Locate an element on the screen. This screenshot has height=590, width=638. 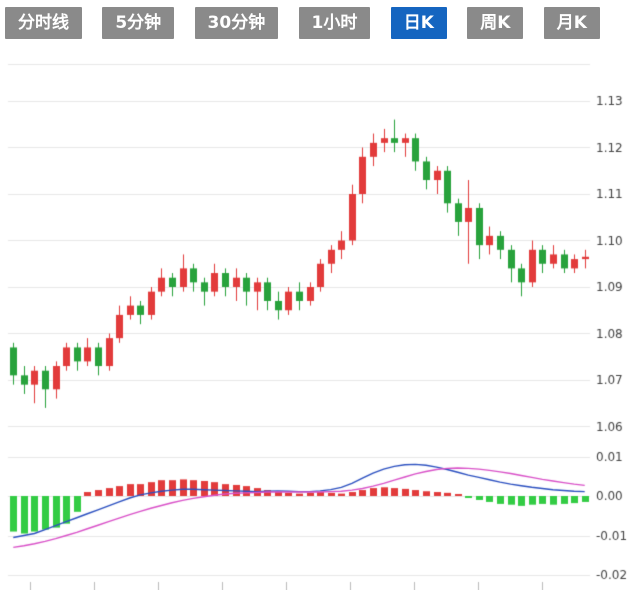
tab-weekly-k: 周K is located at coordinates (495, 23).